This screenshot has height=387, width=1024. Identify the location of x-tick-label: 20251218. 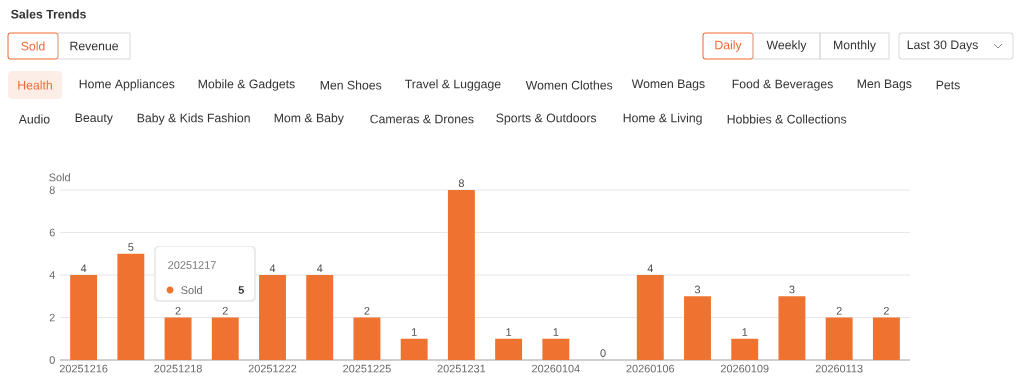
(178, 368).